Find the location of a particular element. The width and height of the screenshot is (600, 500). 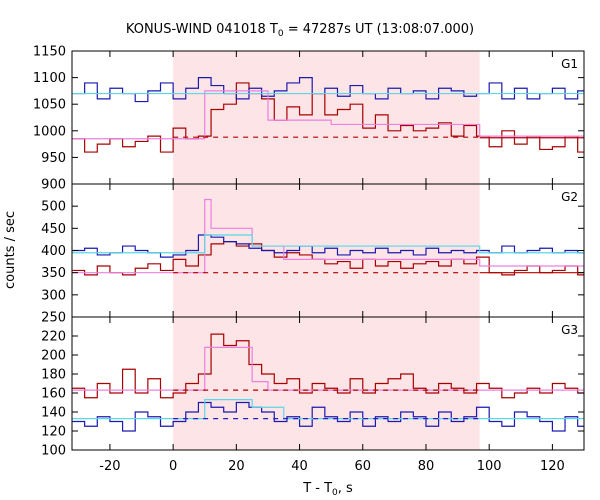

y-tick-label: 250 is located at coordinates (53, 318).